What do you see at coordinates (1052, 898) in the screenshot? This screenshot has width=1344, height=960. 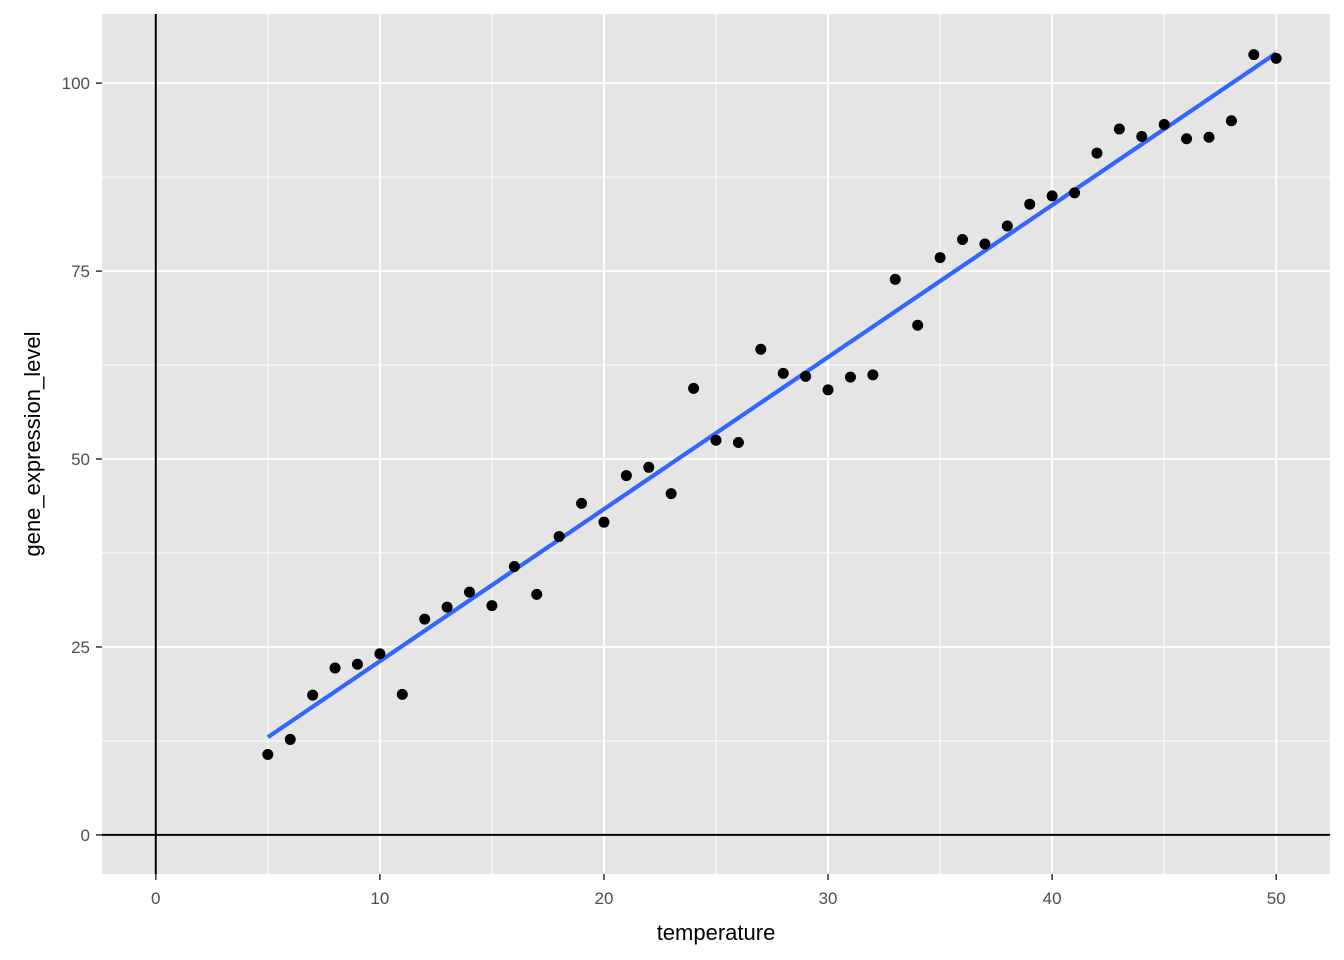 I see `x-tick-label: 40` at bounding box center [1052, 898].